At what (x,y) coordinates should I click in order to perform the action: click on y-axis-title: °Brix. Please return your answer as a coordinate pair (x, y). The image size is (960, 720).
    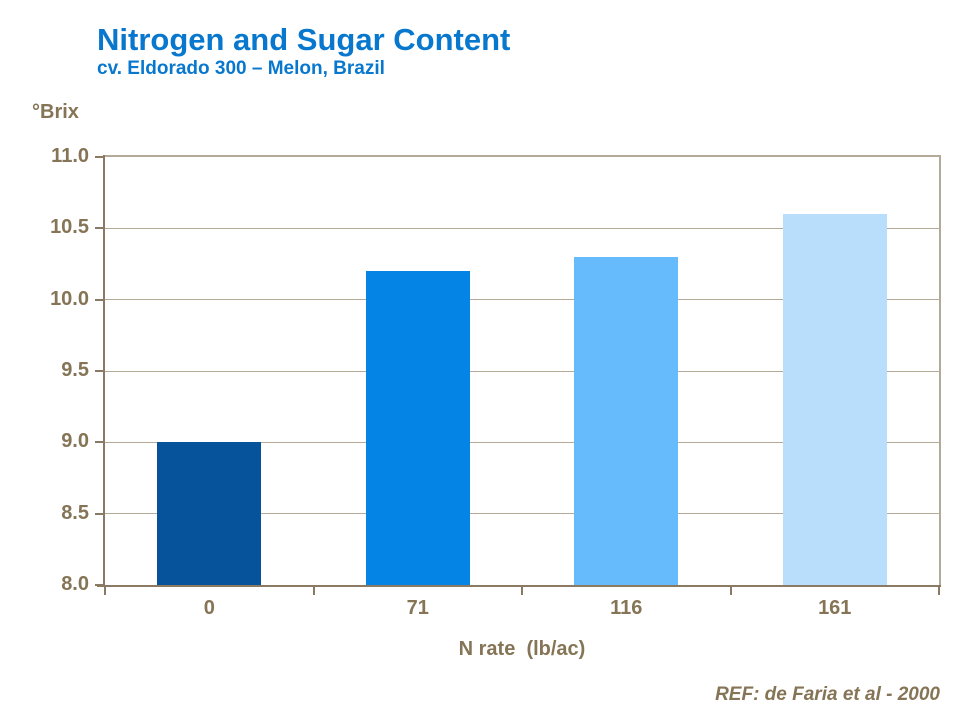
    Looking at the image, I should click on (55, 112).